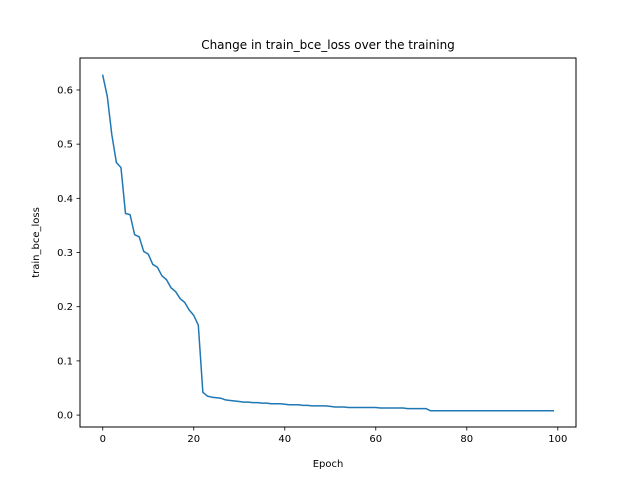 Image resolution: width=640 pixels, height=480 pixels. Describe the element at coordinates (65, 145) in the screenshot. I see `y-tick-label: 0.5` at that location.